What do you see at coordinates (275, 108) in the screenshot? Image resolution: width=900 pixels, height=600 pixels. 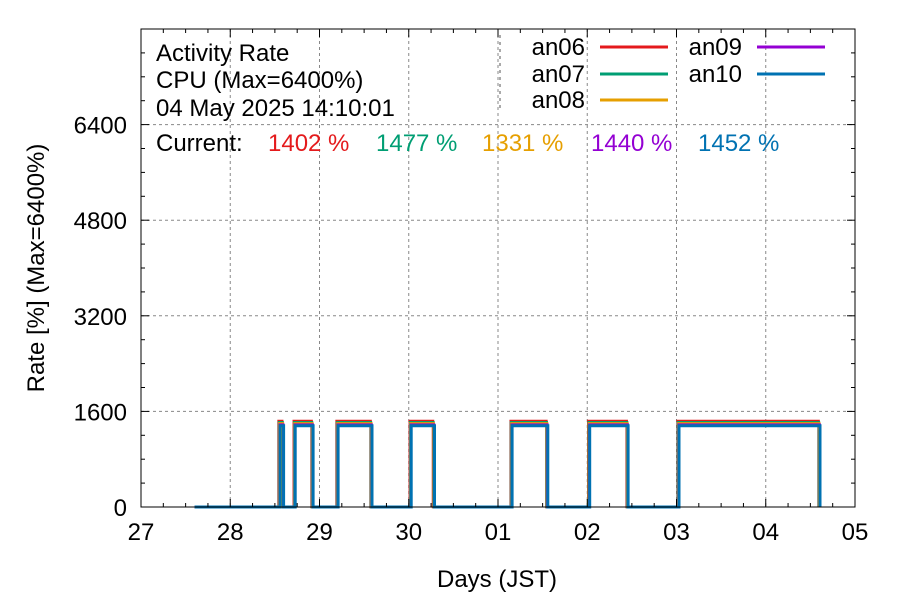 I see `title-line-3: 04 May 2025 14:10:01` at bounding box center [275, 108].